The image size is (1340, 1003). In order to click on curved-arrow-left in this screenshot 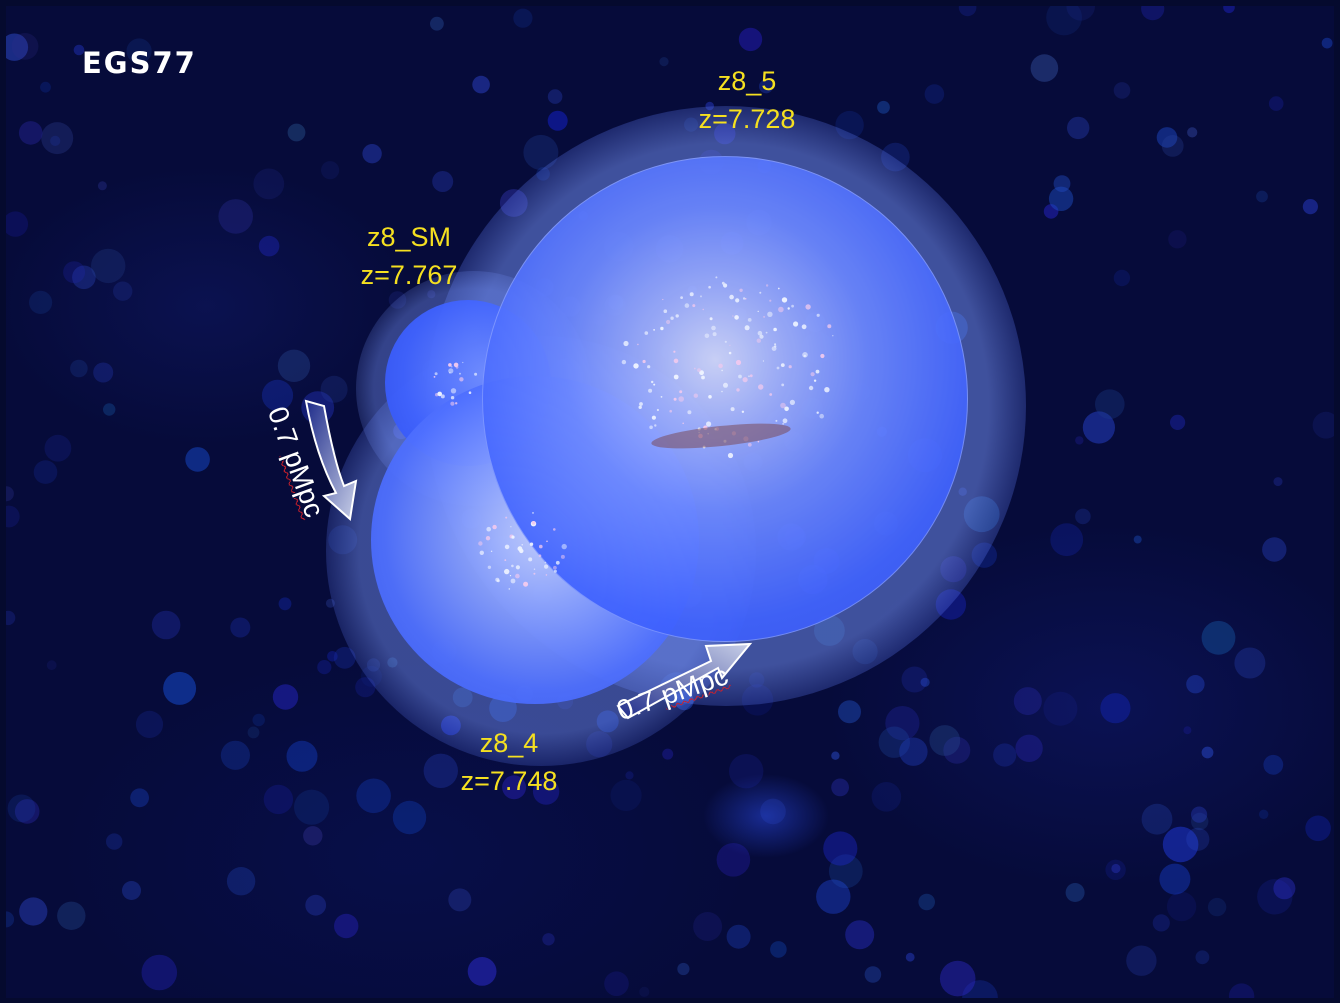, I will do `click(331, 460)`.